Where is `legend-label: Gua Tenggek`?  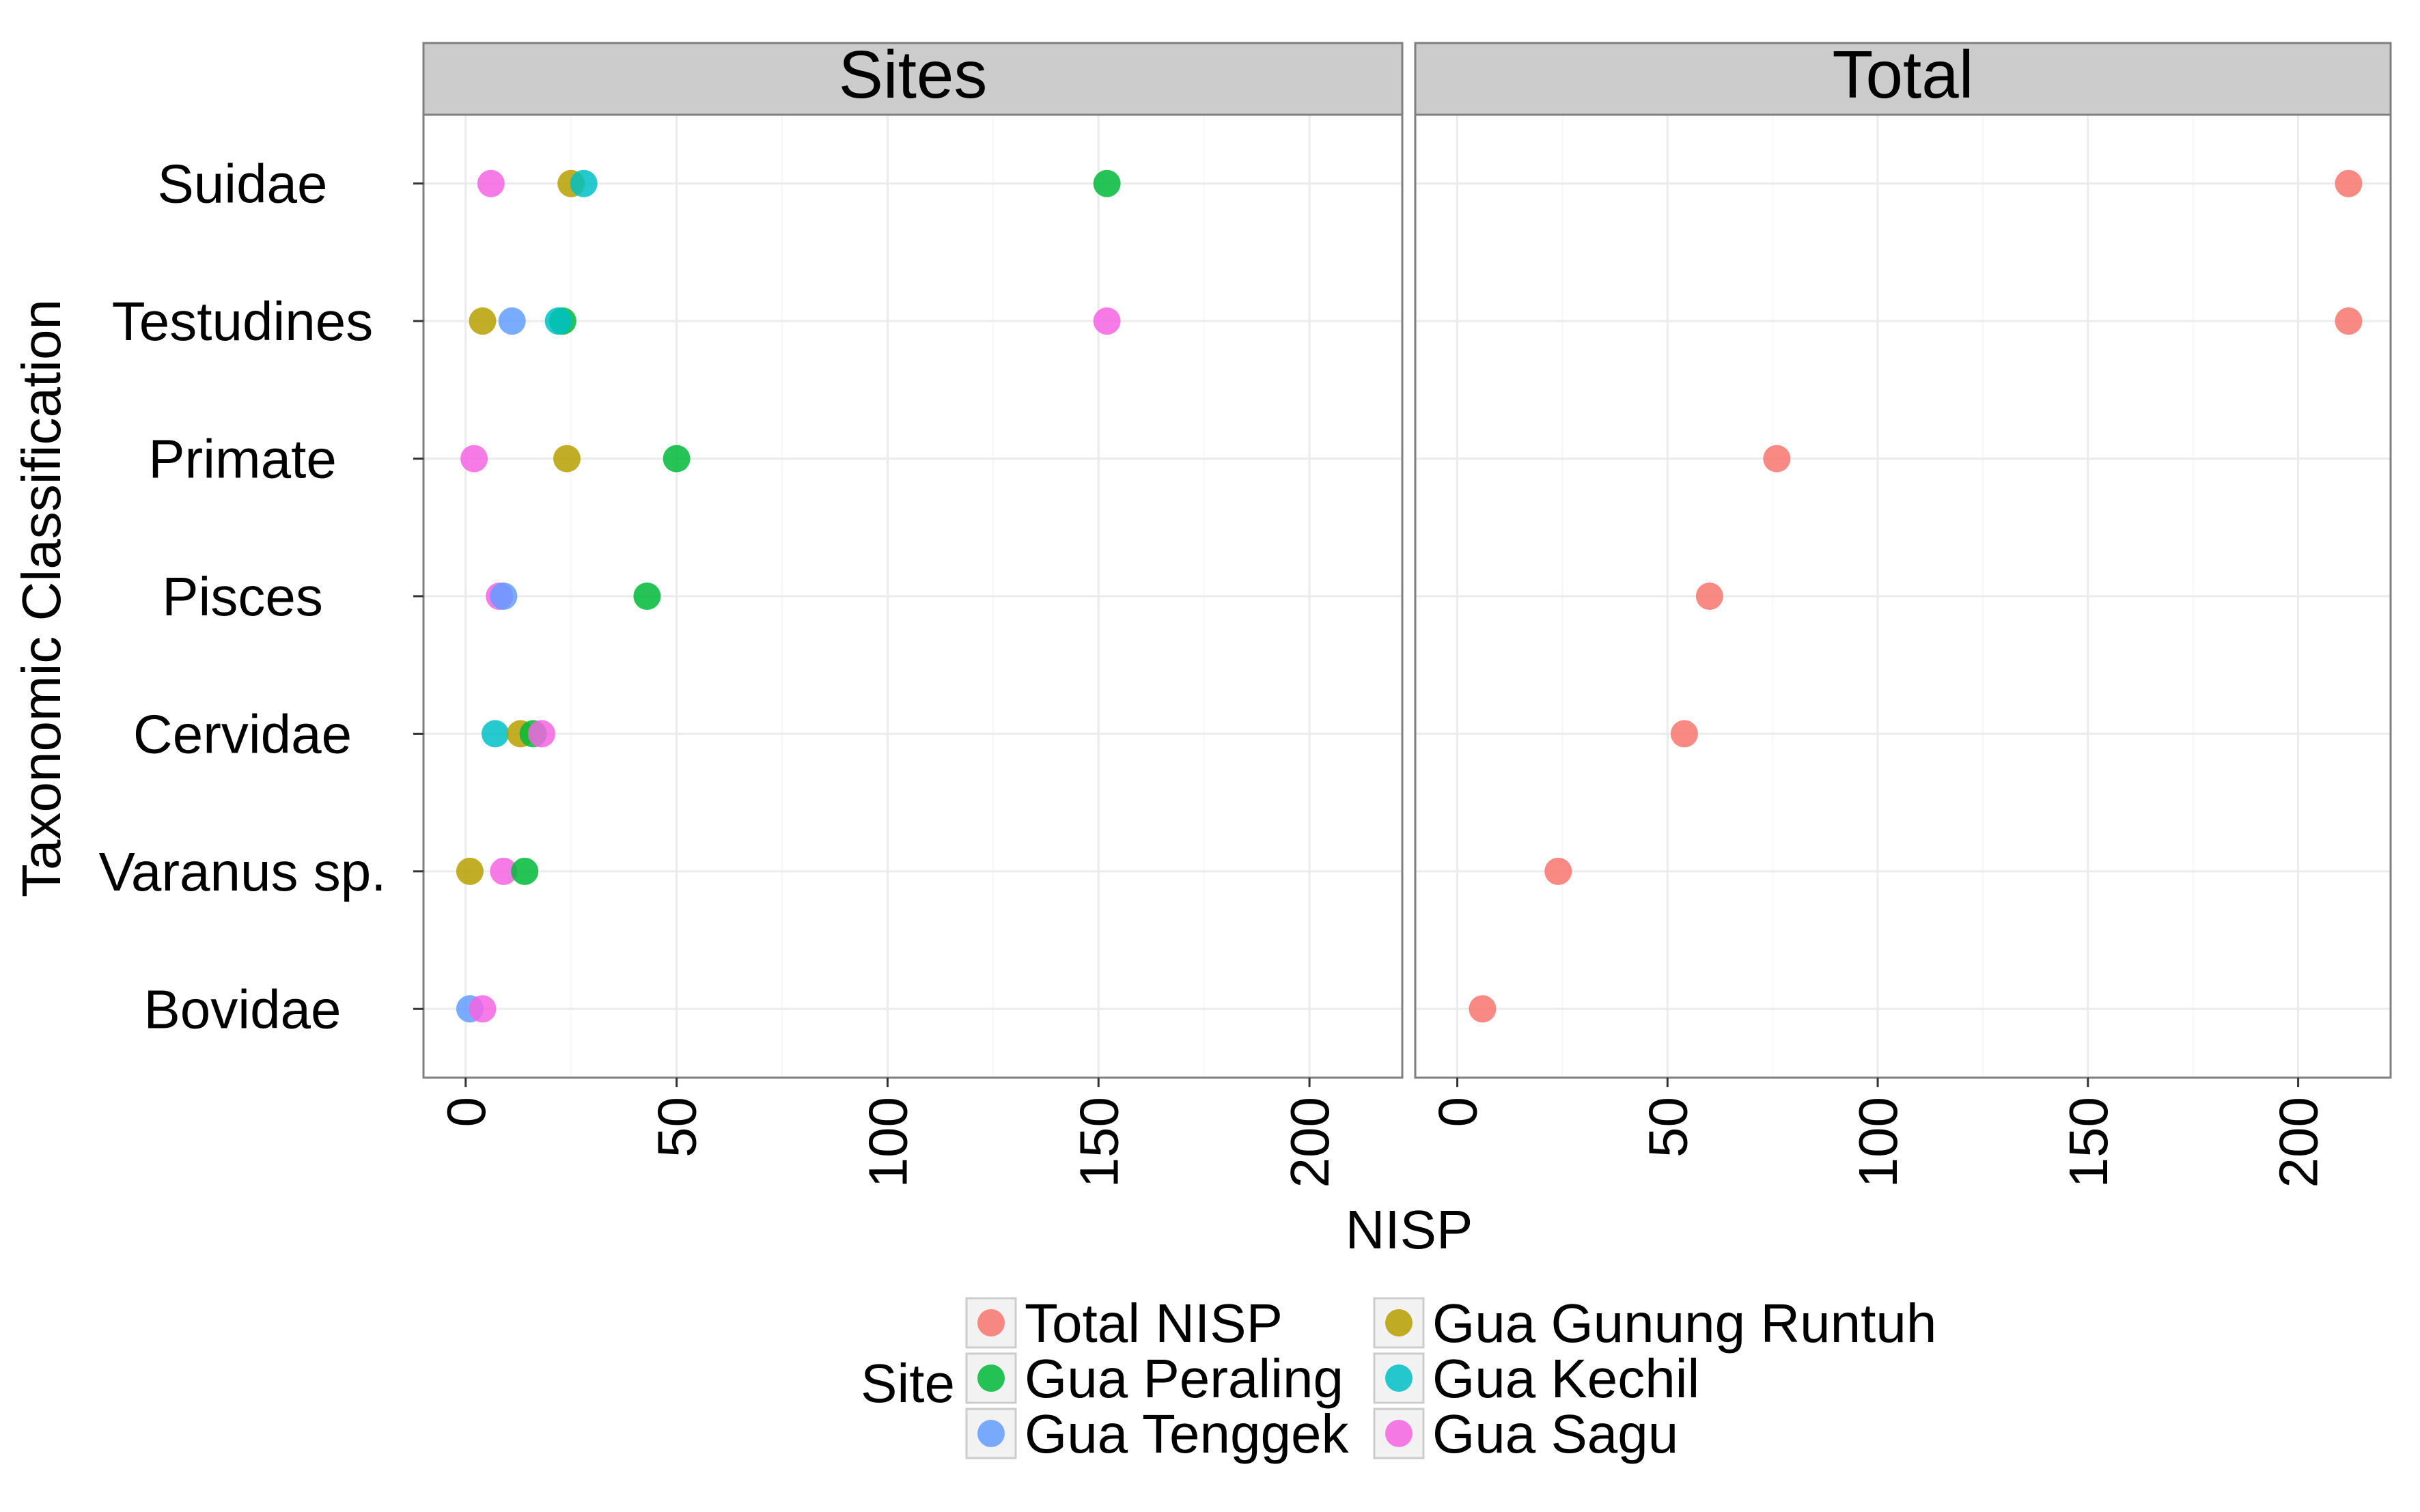 legend-label: Gua Tenggek is located at coordinates (1187, 1433).